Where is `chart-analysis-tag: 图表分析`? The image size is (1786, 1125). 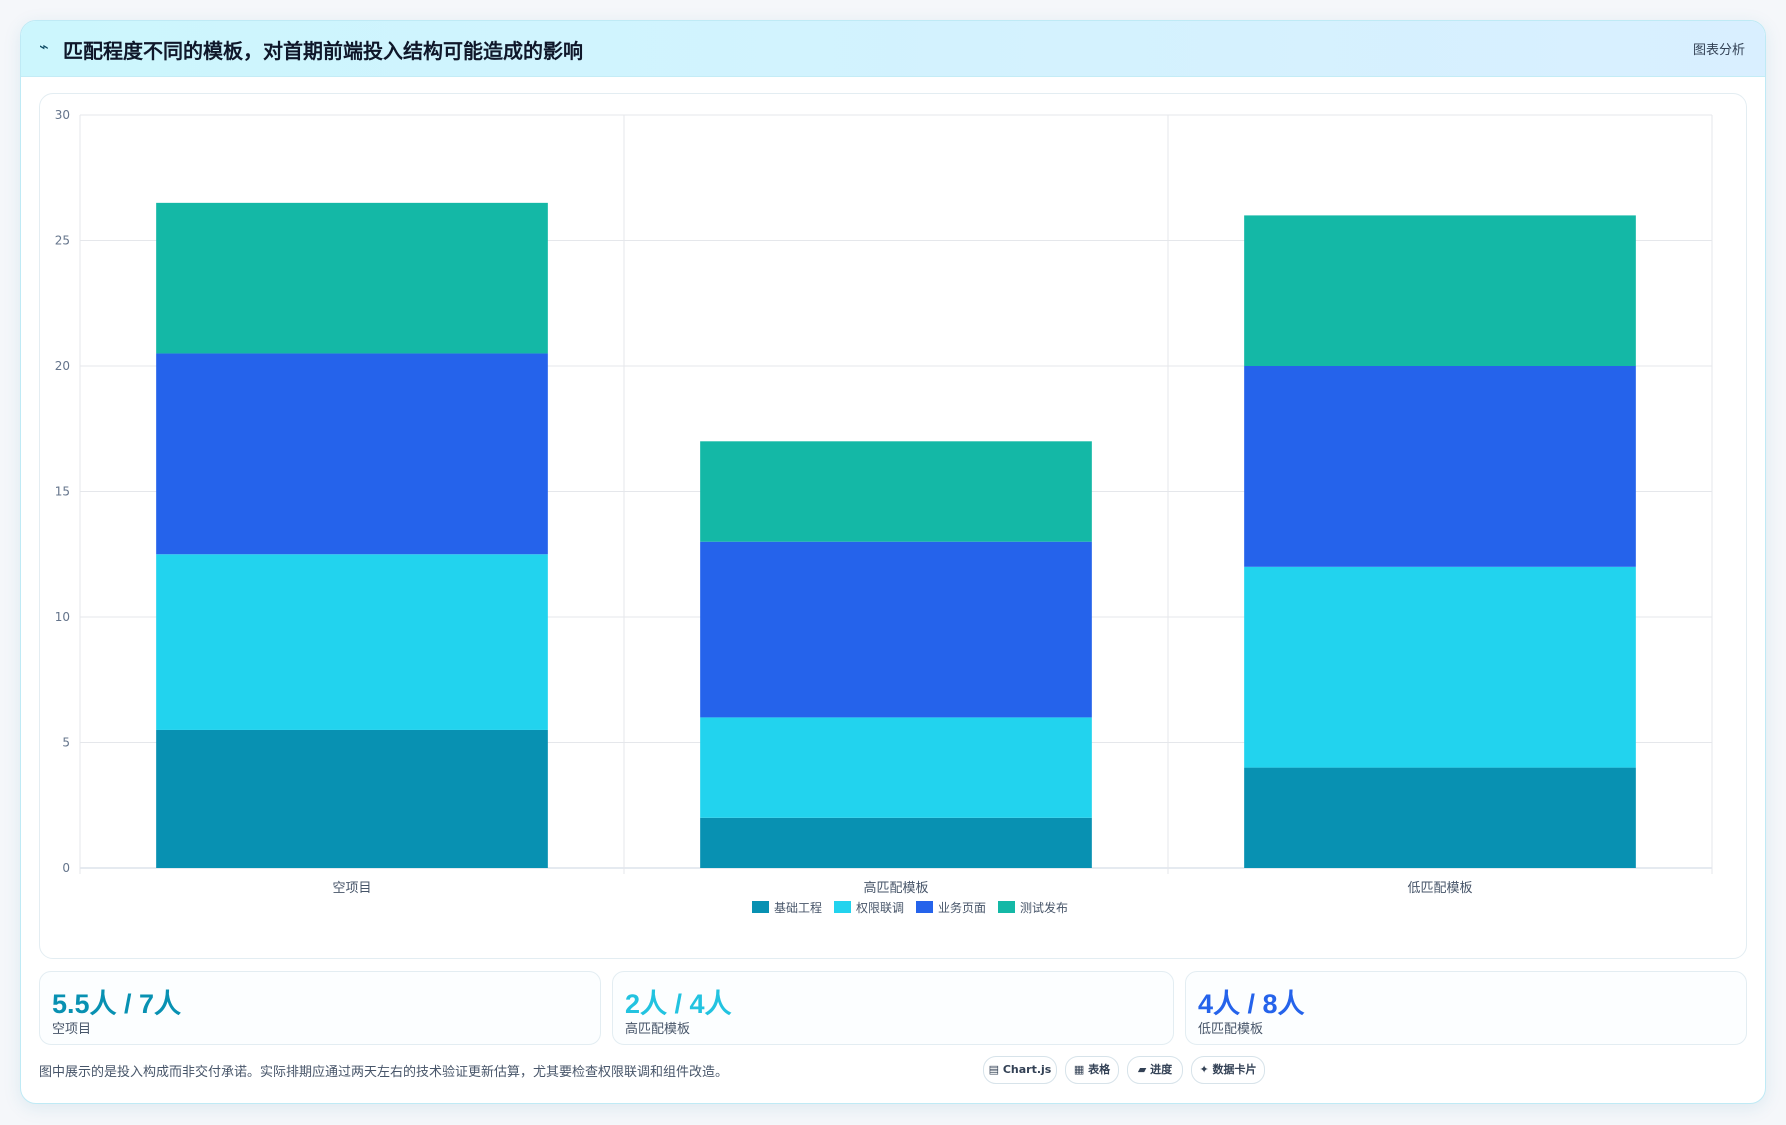
chart-analysis-tag: 图表分析 is located at coordinates (1718, 50).